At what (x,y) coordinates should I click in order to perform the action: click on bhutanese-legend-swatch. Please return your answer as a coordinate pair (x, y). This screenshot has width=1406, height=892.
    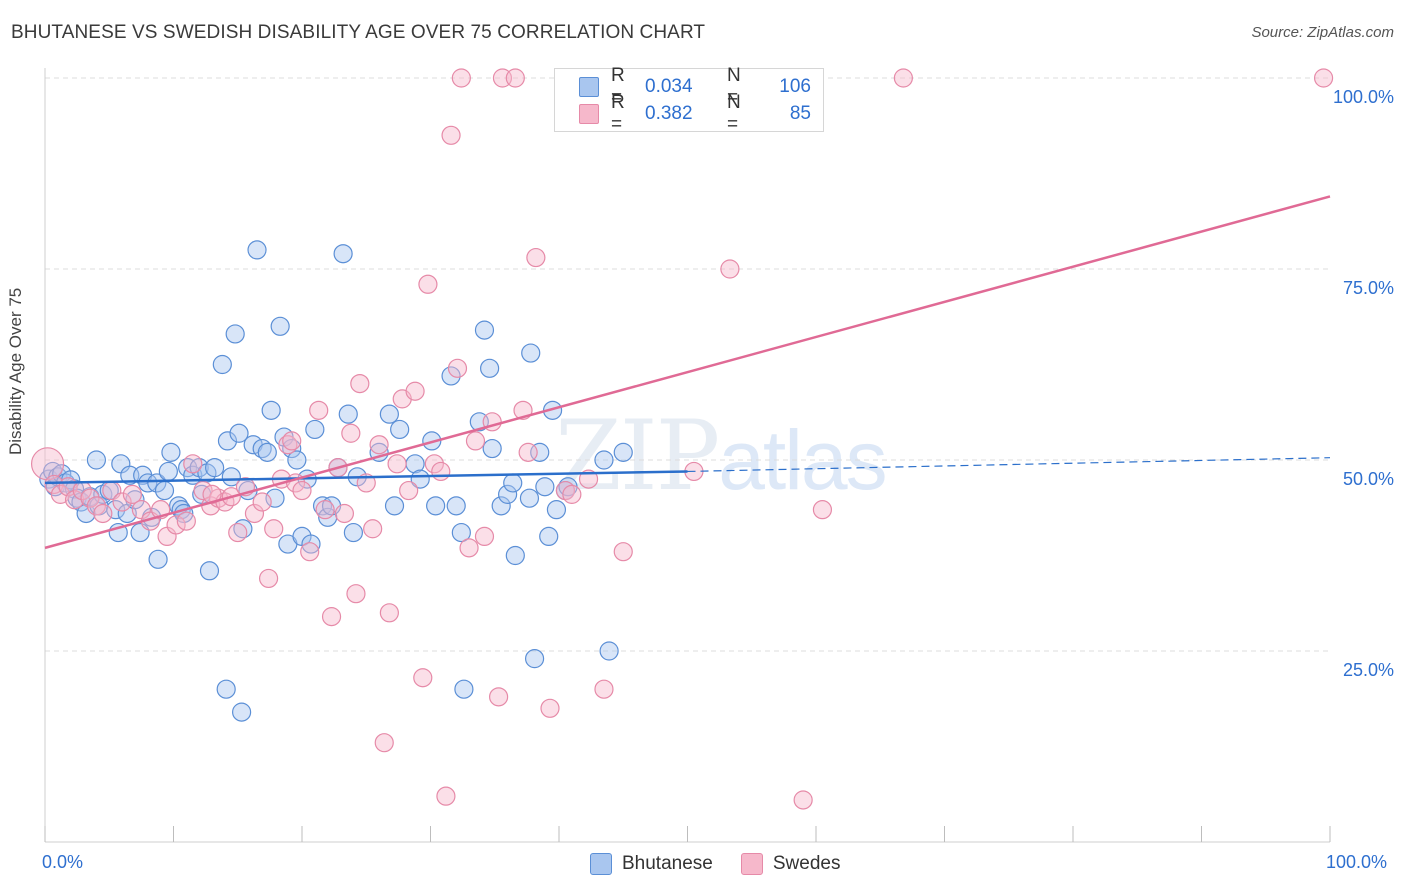
    Looking at the image, I should click on (601, 864).